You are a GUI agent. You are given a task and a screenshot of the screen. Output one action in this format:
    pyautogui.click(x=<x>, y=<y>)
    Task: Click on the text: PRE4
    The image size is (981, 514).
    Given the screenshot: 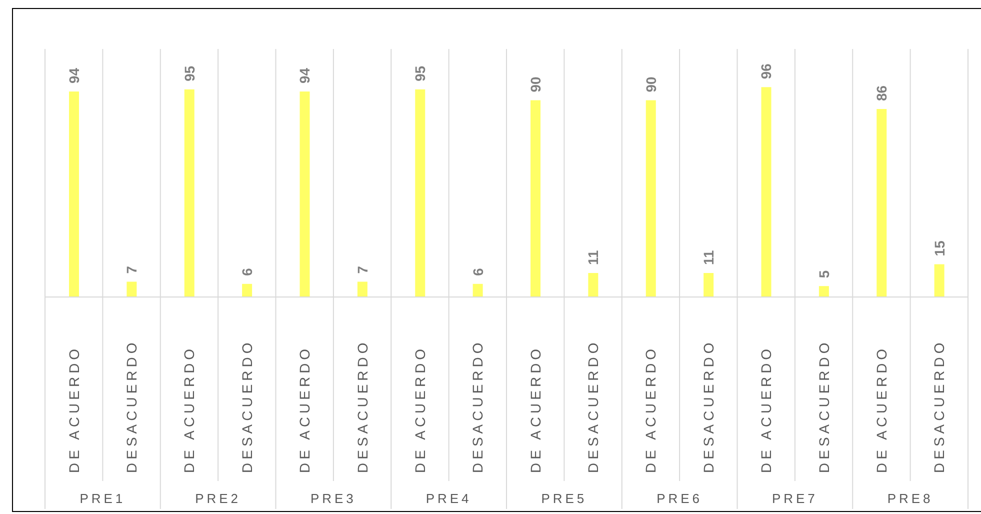 What is the action you would take?
    pyautogui.click(x=449, y=498)
    